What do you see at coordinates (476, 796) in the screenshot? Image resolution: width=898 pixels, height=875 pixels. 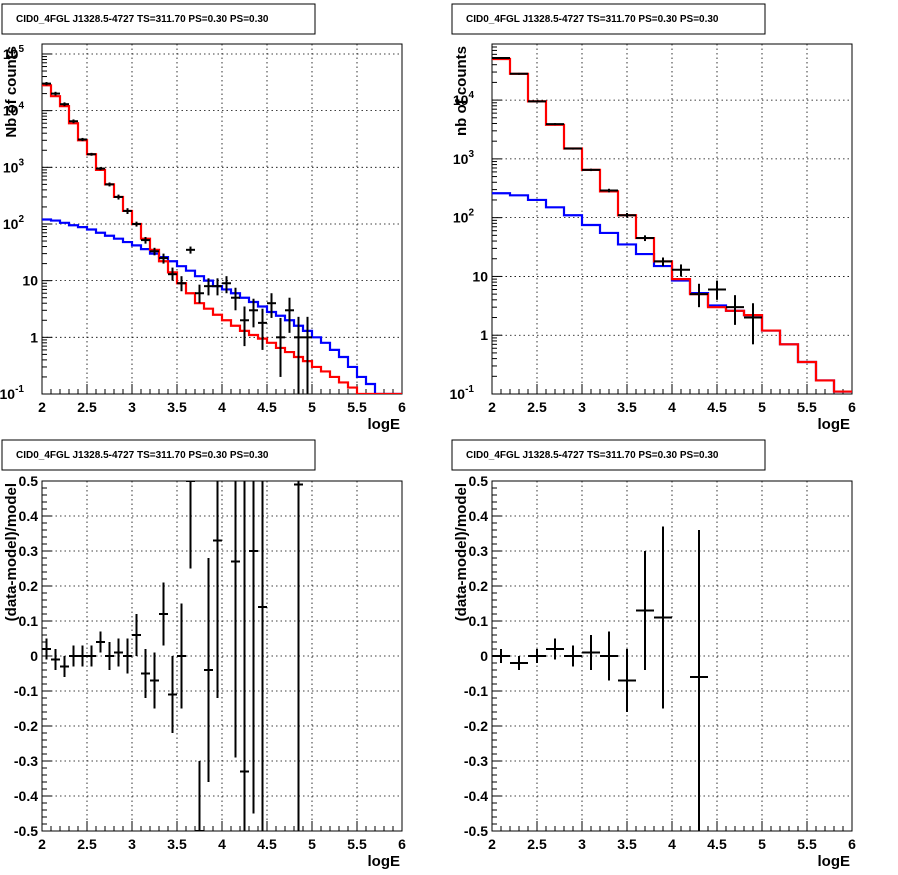 I see `y-tick-label: -0.4` at bounding box center [476, 796].